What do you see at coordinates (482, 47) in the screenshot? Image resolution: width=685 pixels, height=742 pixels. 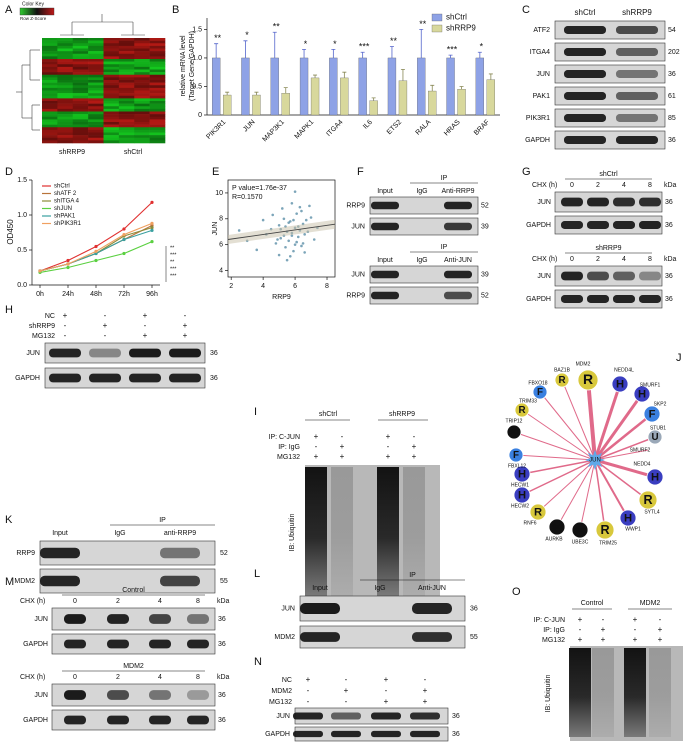 I see `significance: *` at bounding box center [482, 47].